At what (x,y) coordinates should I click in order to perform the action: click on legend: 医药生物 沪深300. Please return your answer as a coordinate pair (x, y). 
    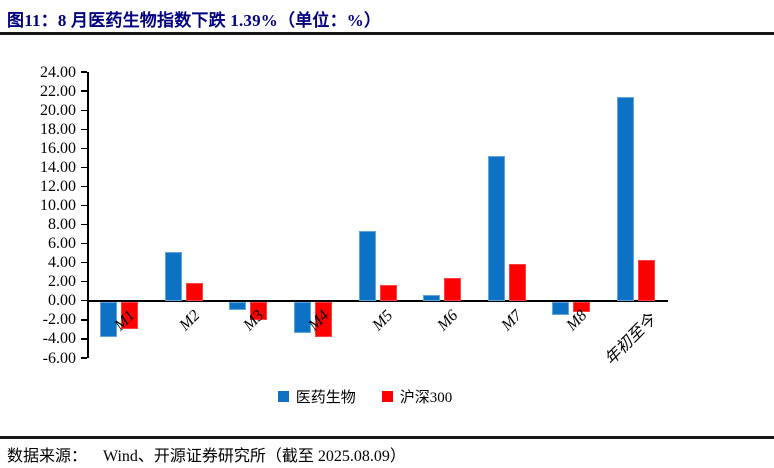
    Looking at the image, I should click on (365, 396).